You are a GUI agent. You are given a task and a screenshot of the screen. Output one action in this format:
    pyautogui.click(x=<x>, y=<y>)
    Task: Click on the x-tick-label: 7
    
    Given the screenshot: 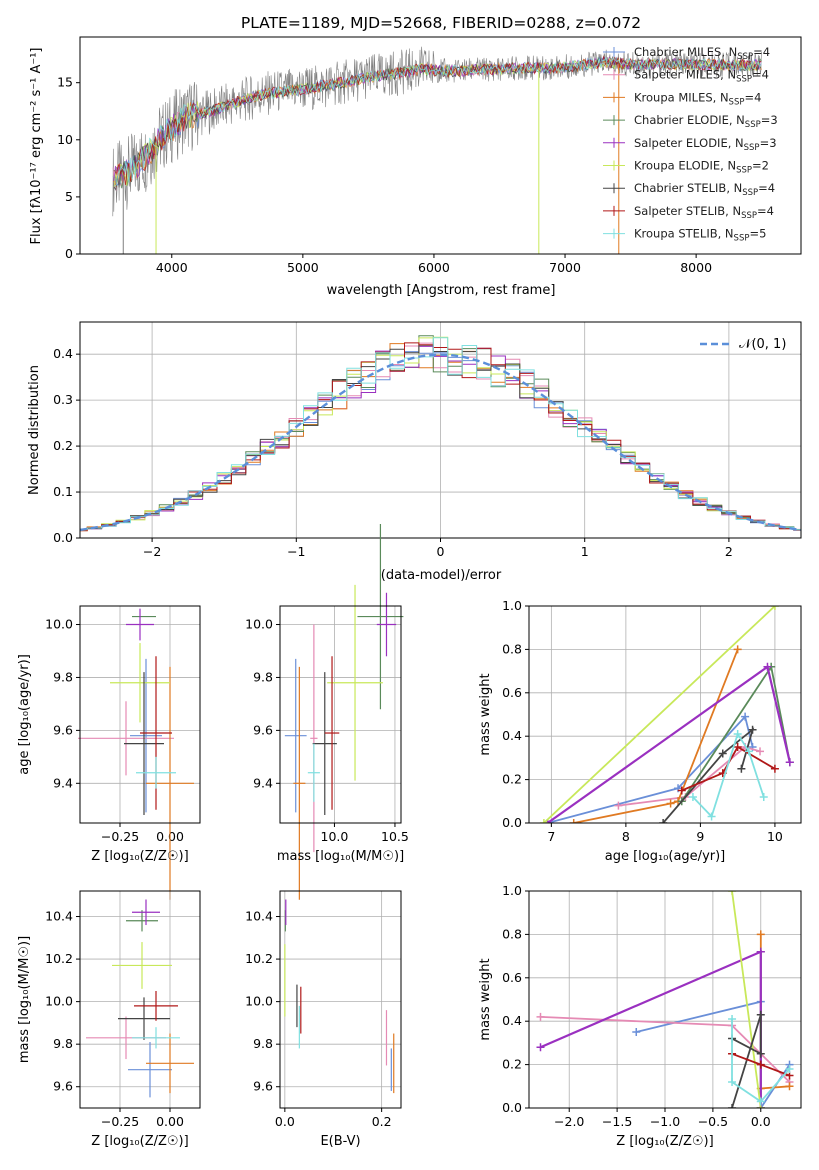 What is the action you would take?
    pyautogui.click(x=551, y=836)
    